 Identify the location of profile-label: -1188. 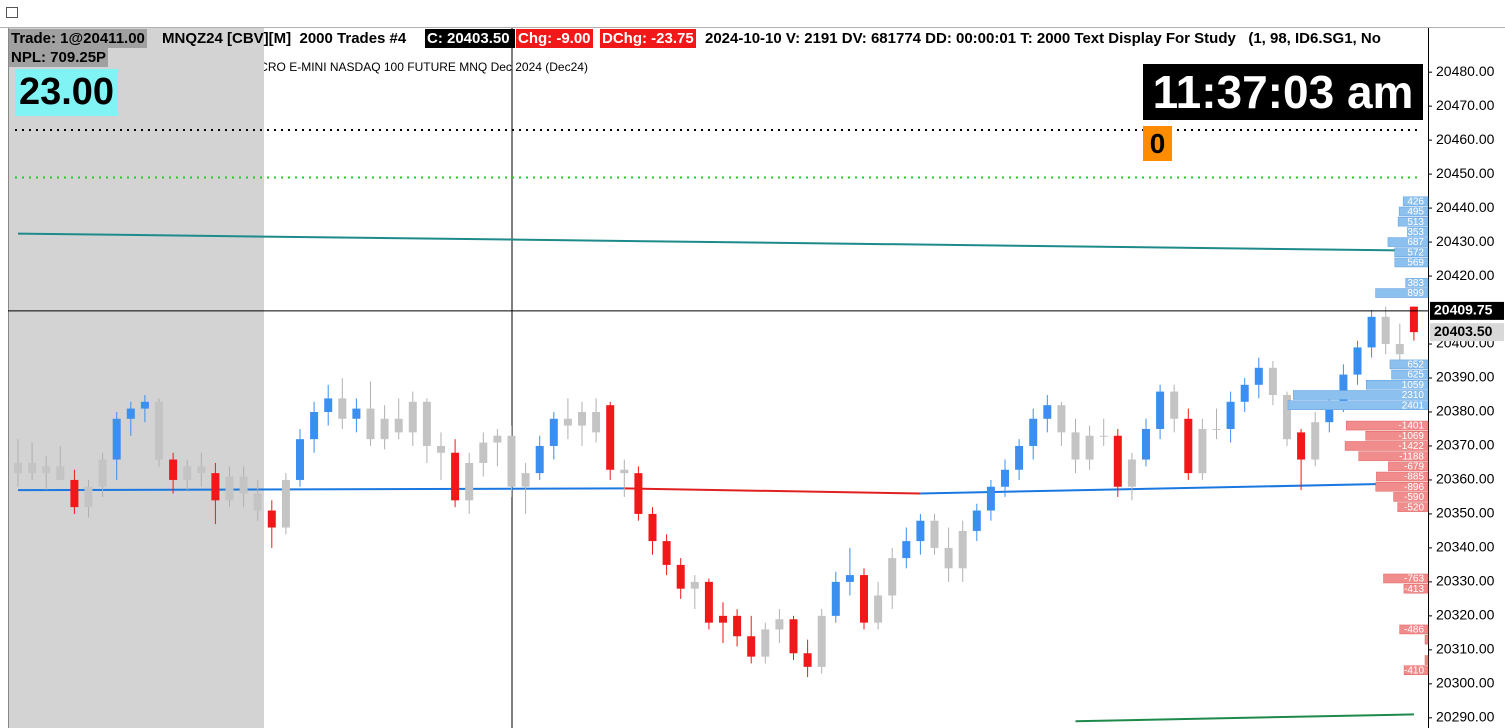
(1411, 456).